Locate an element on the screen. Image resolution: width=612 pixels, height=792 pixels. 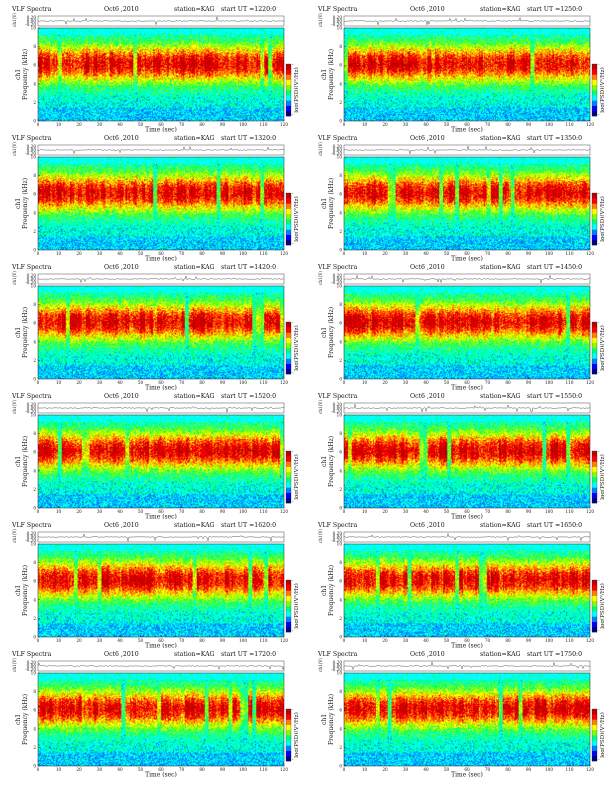
colorbar-label: log(PSD)(V²/Hz) is located at coordinates (601, 219).